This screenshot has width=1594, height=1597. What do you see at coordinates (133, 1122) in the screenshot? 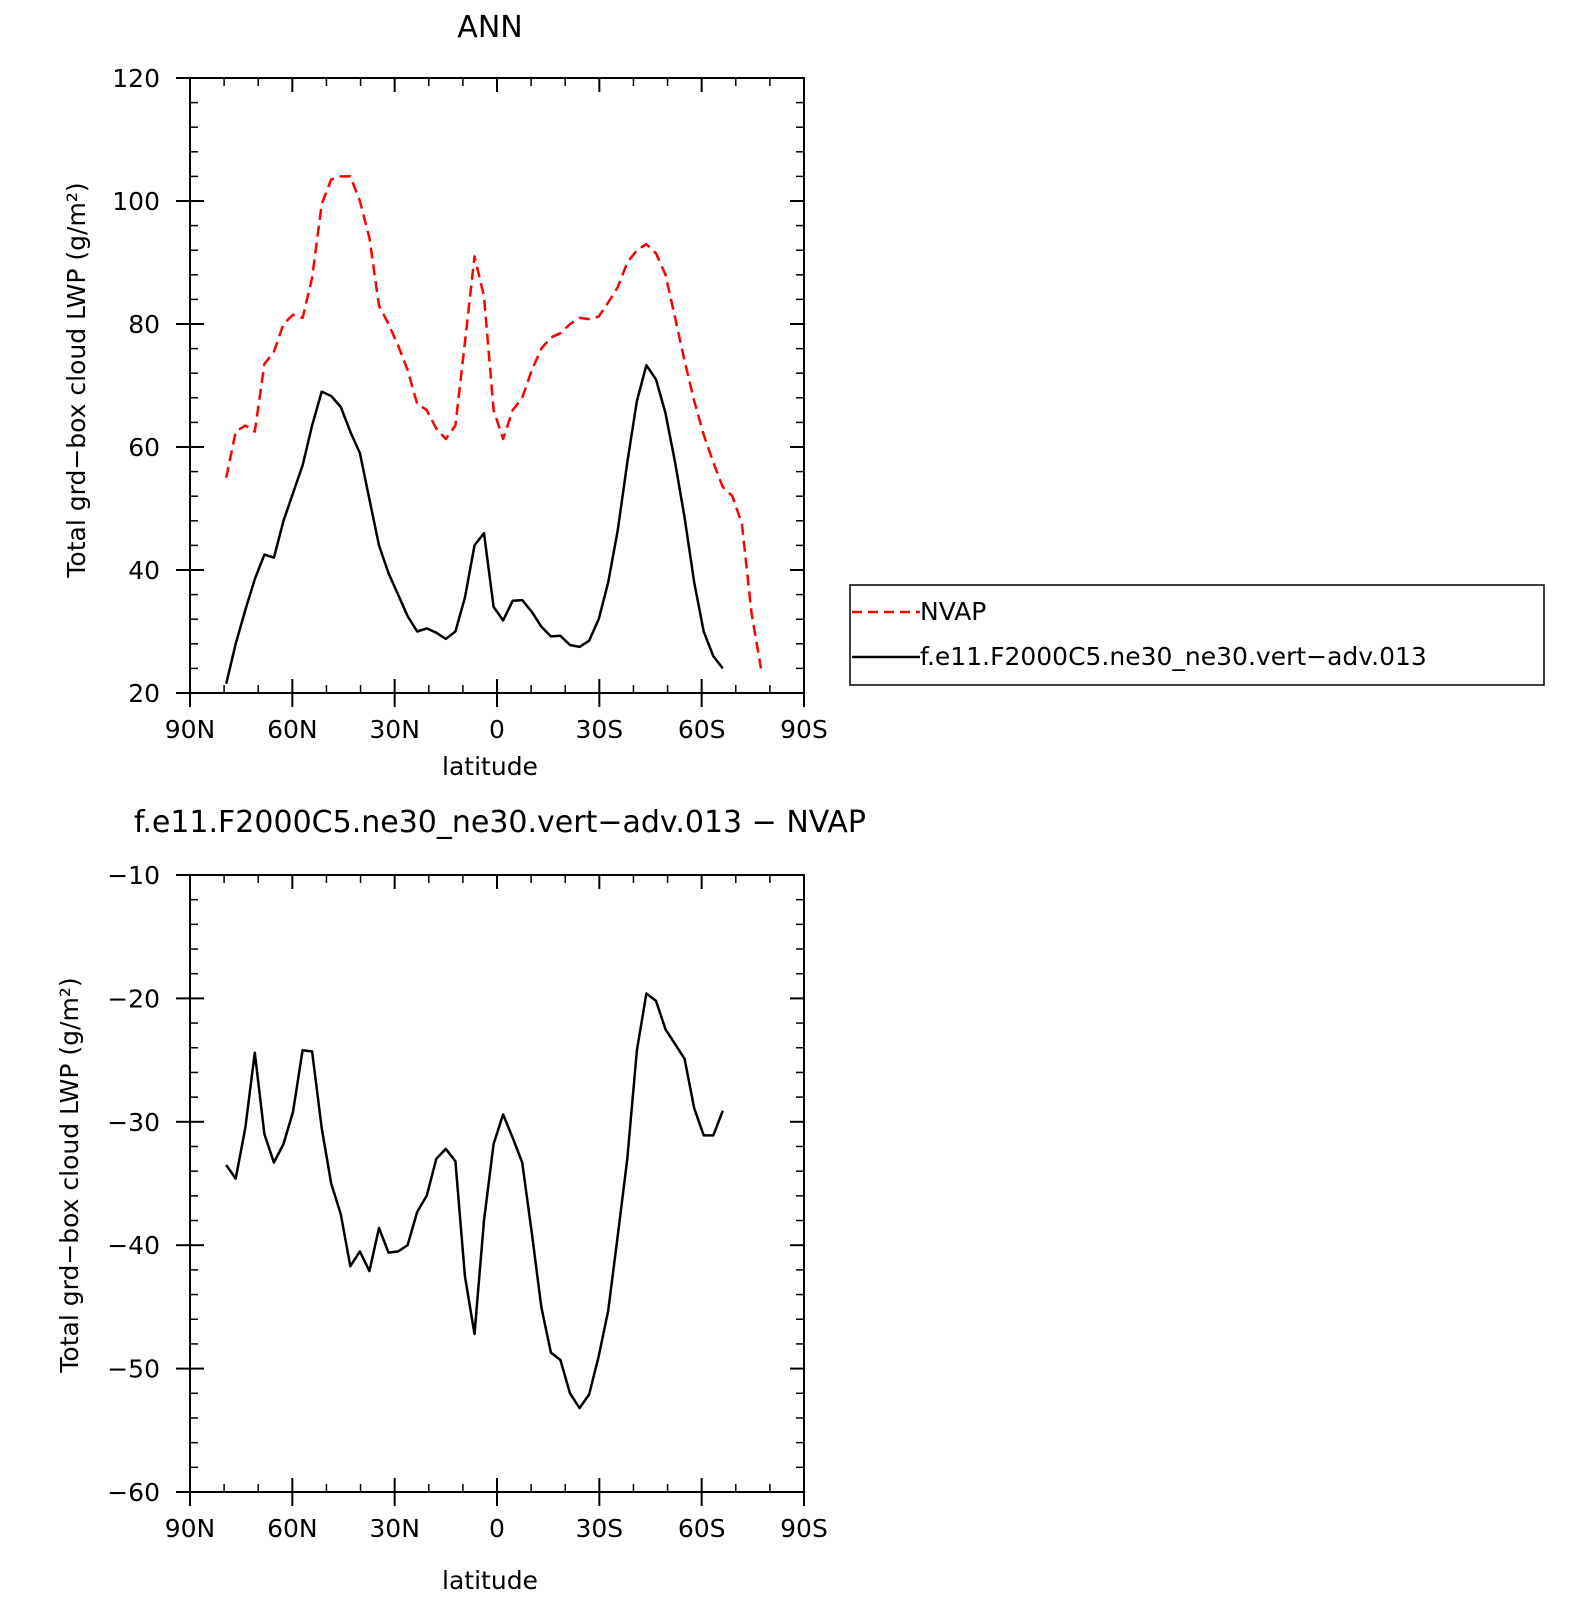
I see `y-tick-label: −30` at bounding box center [133, 1122].